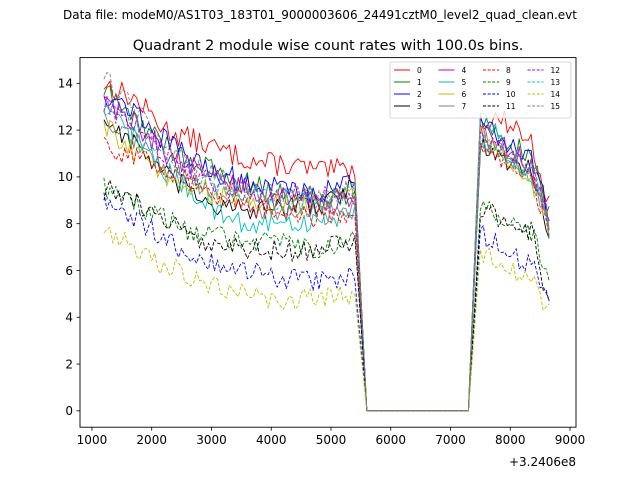 This screenshot has width=640, height=480. What do you see at coordinates (508, 82) in the screenshot?
I see `legend-label-9: 9` at bounding box center [508, 82].